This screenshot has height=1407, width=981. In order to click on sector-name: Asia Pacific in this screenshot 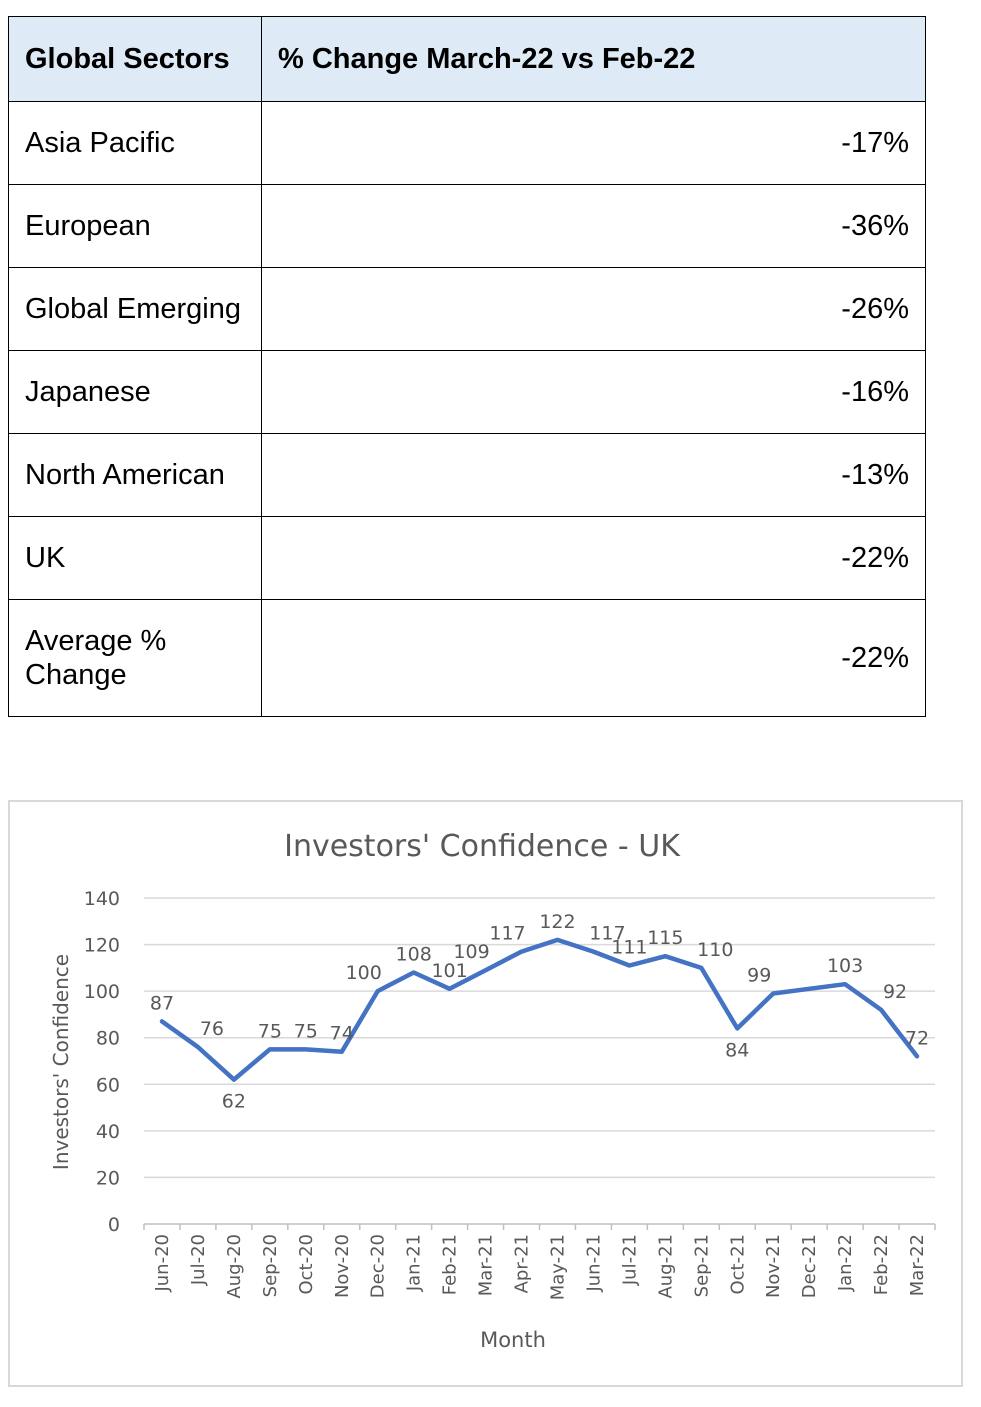, I will do `click(135, 143)`.